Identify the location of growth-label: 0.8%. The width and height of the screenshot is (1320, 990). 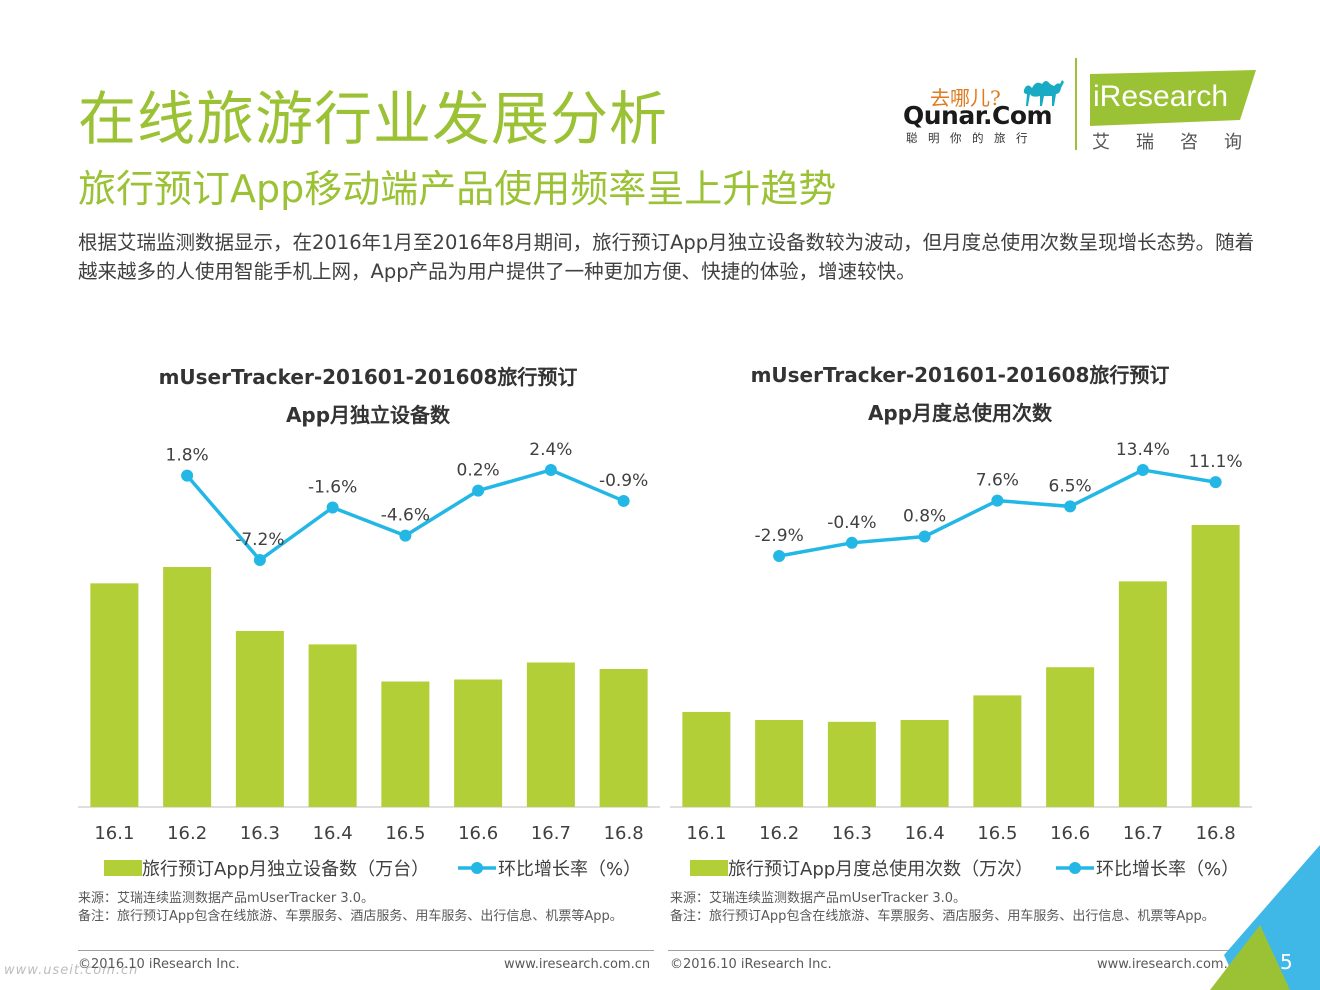
(924, 516).